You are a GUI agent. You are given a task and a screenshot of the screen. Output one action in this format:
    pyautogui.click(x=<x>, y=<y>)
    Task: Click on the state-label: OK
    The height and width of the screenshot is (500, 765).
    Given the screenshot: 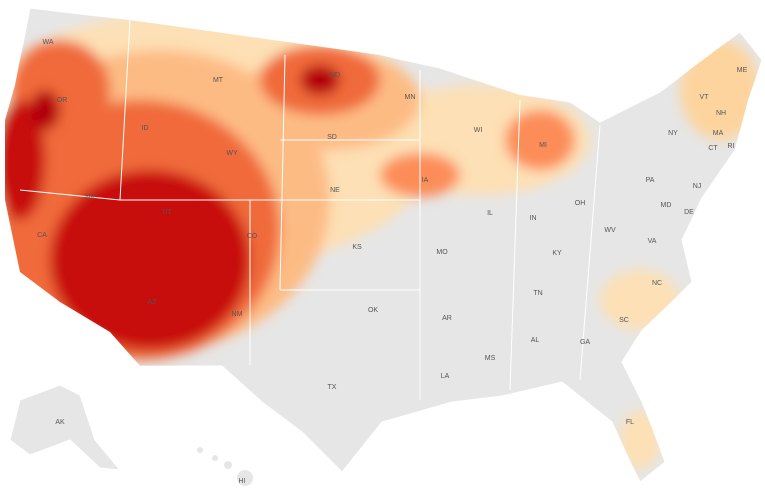 What is the action you would take?
    pyautogui.click(x=373, y=310)
    